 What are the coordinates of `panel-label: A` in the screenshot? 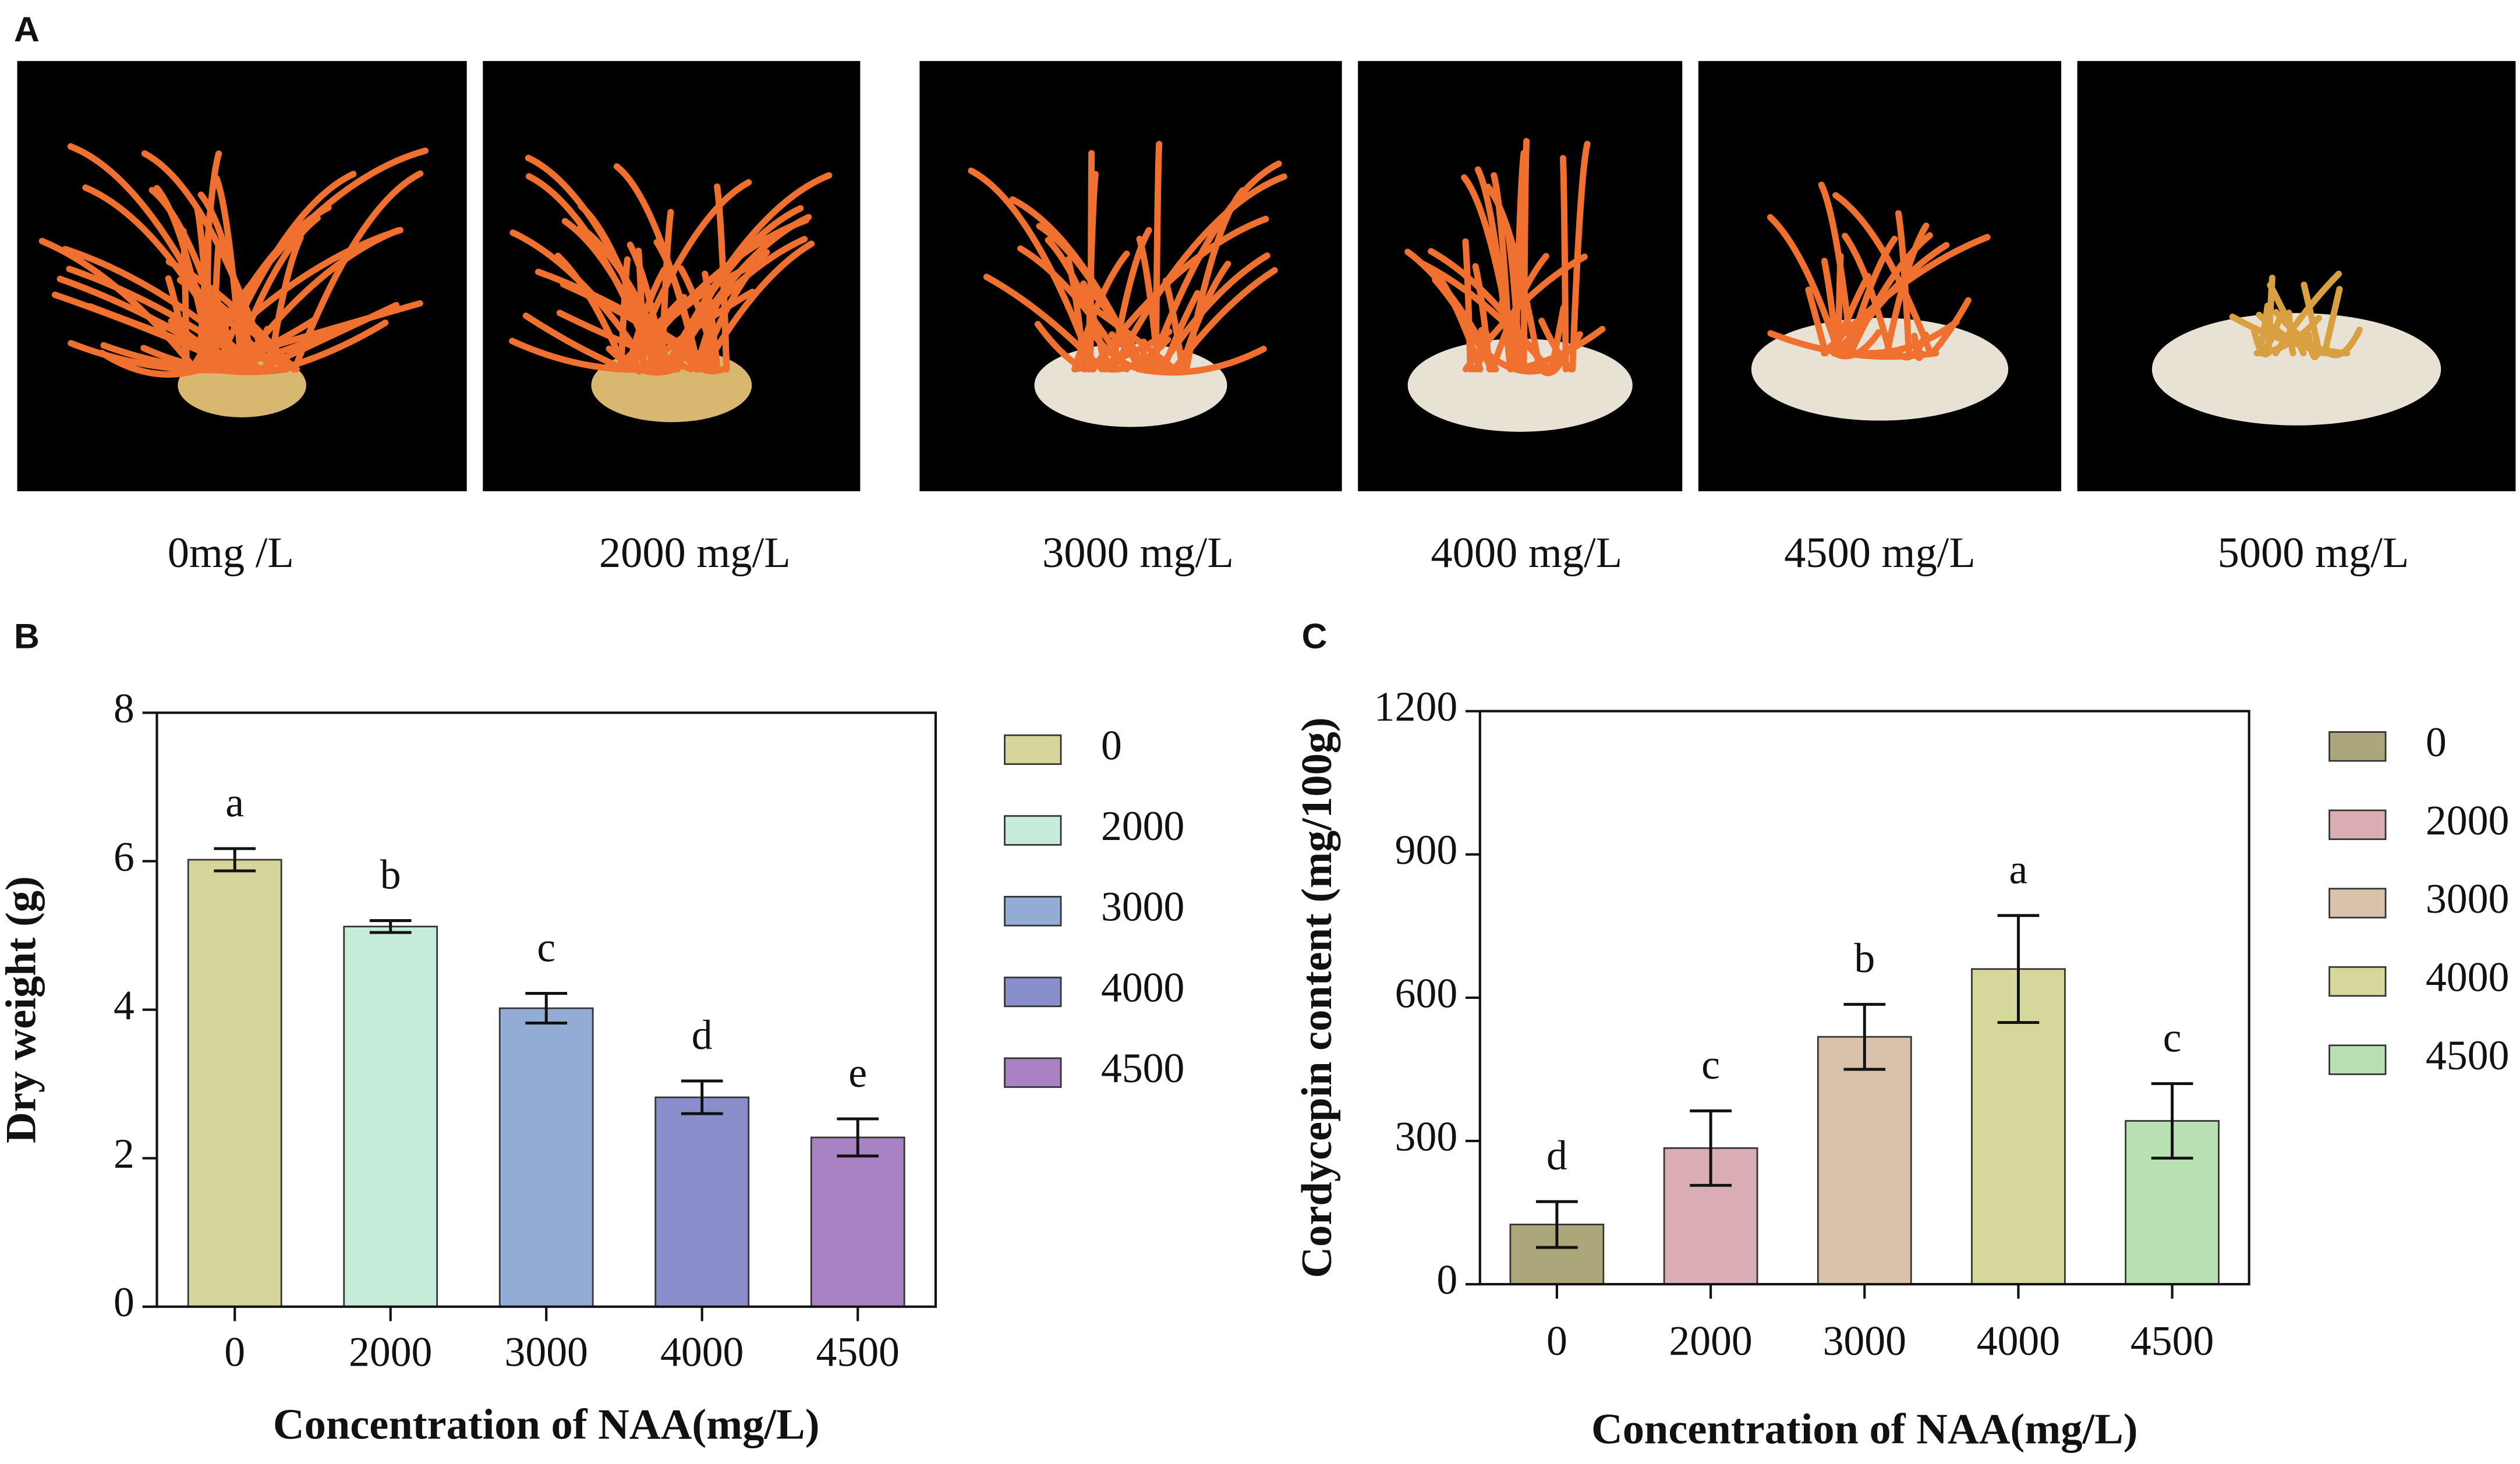 It's located at (27, 29).